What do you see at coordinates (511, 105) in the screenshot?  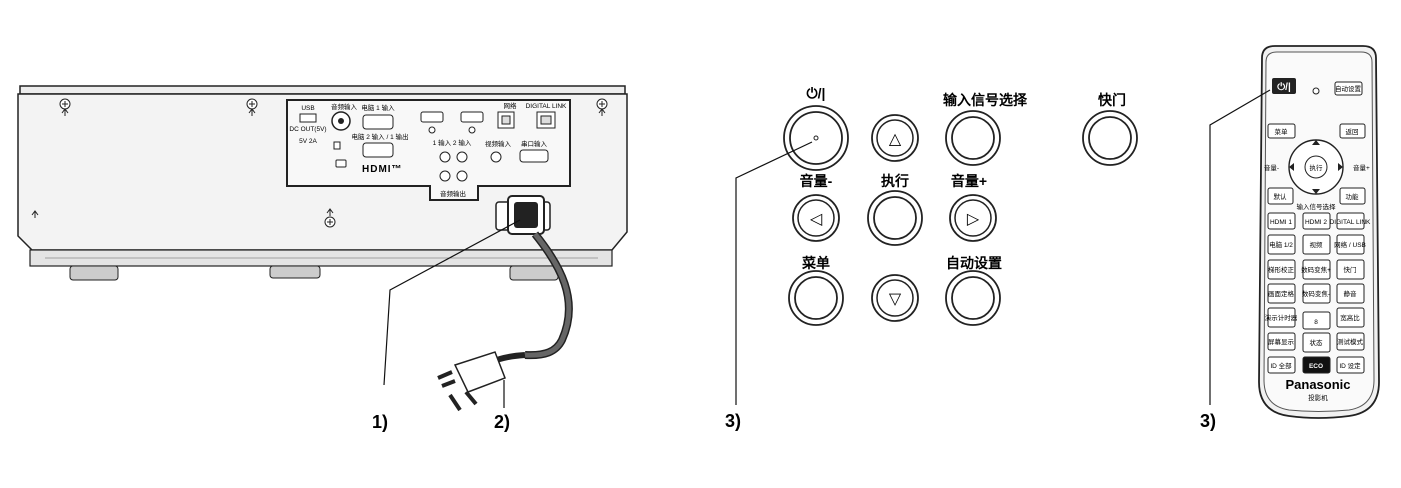 I see `lan-label: 网络` at bounding box center [511, 105].